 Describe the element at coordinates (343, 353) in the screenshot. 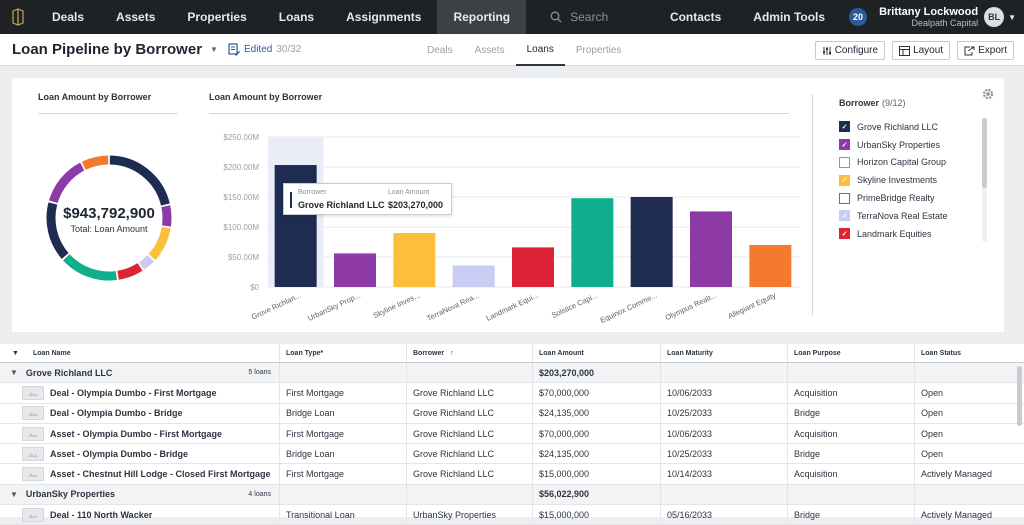

I see `column-loan-type: Loan Type*` at that location.